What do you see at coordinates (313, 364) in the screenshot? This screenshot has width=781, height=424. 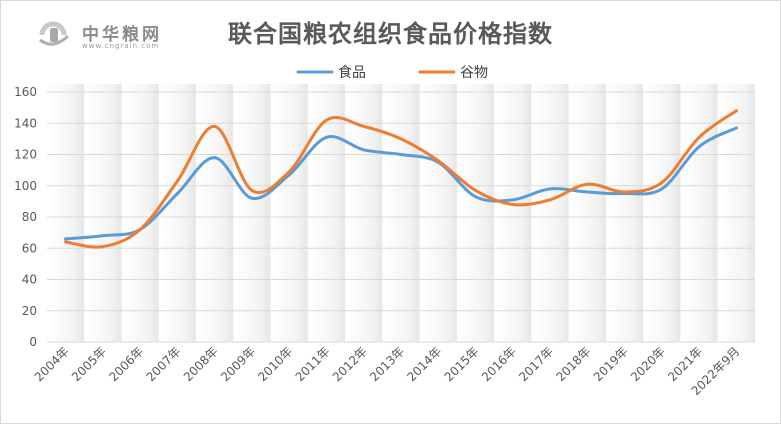 I see `x-tick-label: 2011年` at bounding box center [313, 364].